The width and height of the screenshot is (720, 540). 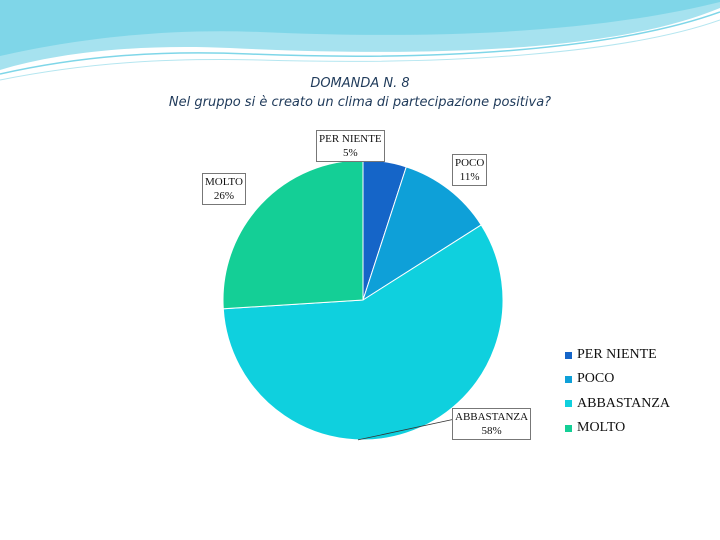 I want to click on data-label-poco: POCO 11%, so click(x=470, y=170).